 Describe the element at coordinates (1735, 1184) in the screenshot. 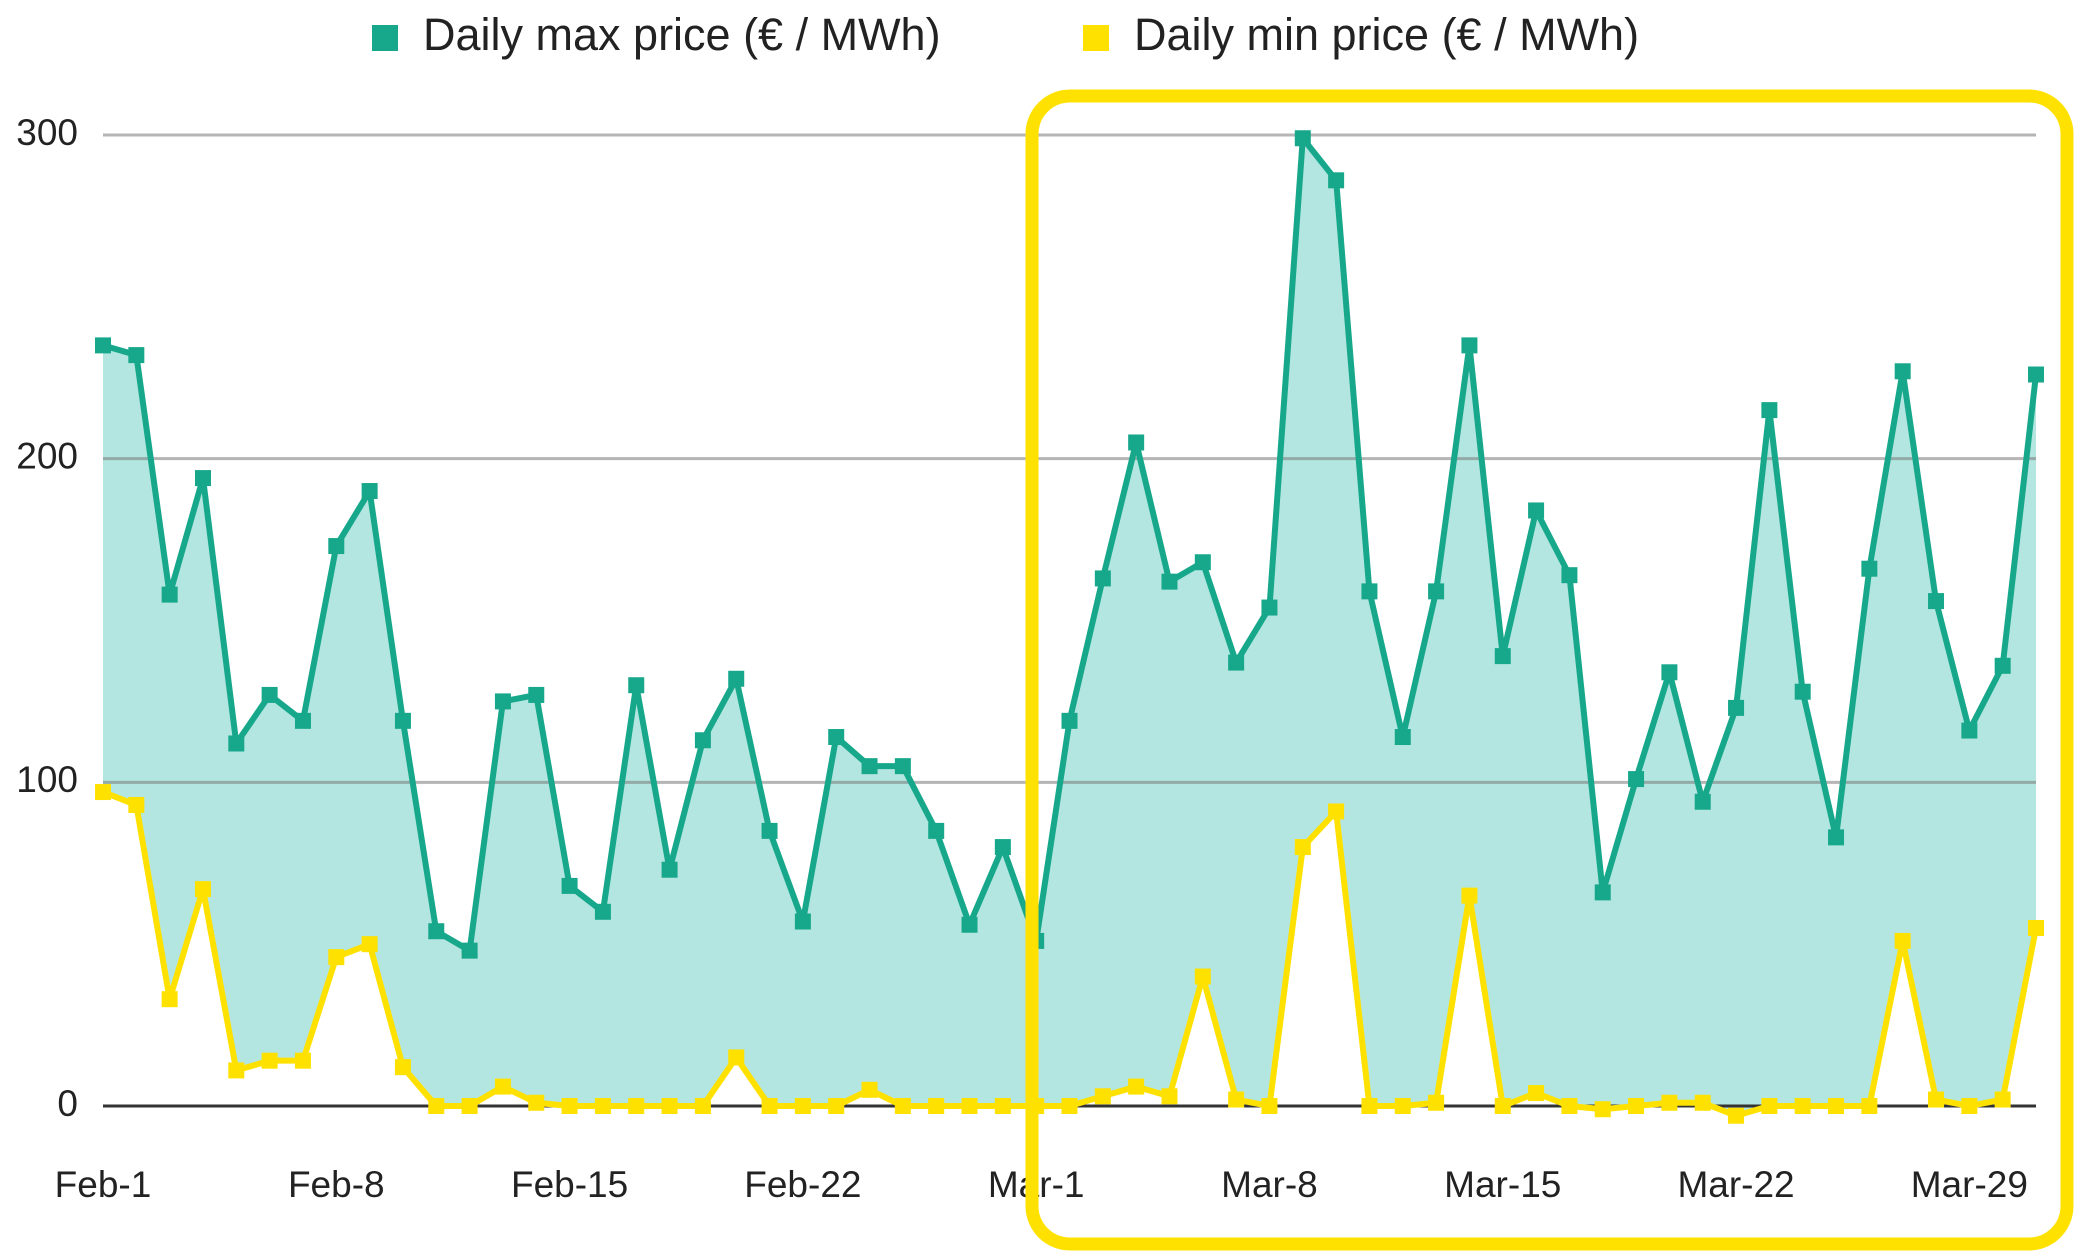

I see `x-tick-label: Mar-22` at that location.